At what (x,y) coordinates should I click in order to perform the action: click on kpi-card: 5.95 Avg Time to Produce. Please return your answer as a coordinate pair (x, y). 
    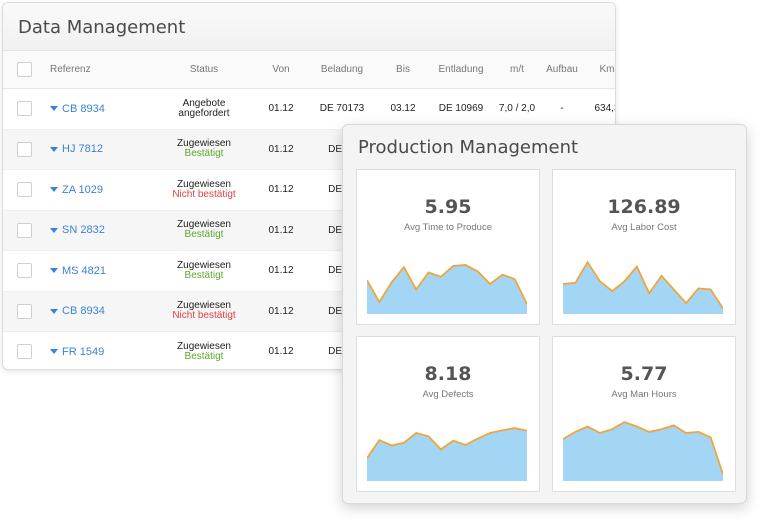
    Looking at the image, I should click on (448, 247).